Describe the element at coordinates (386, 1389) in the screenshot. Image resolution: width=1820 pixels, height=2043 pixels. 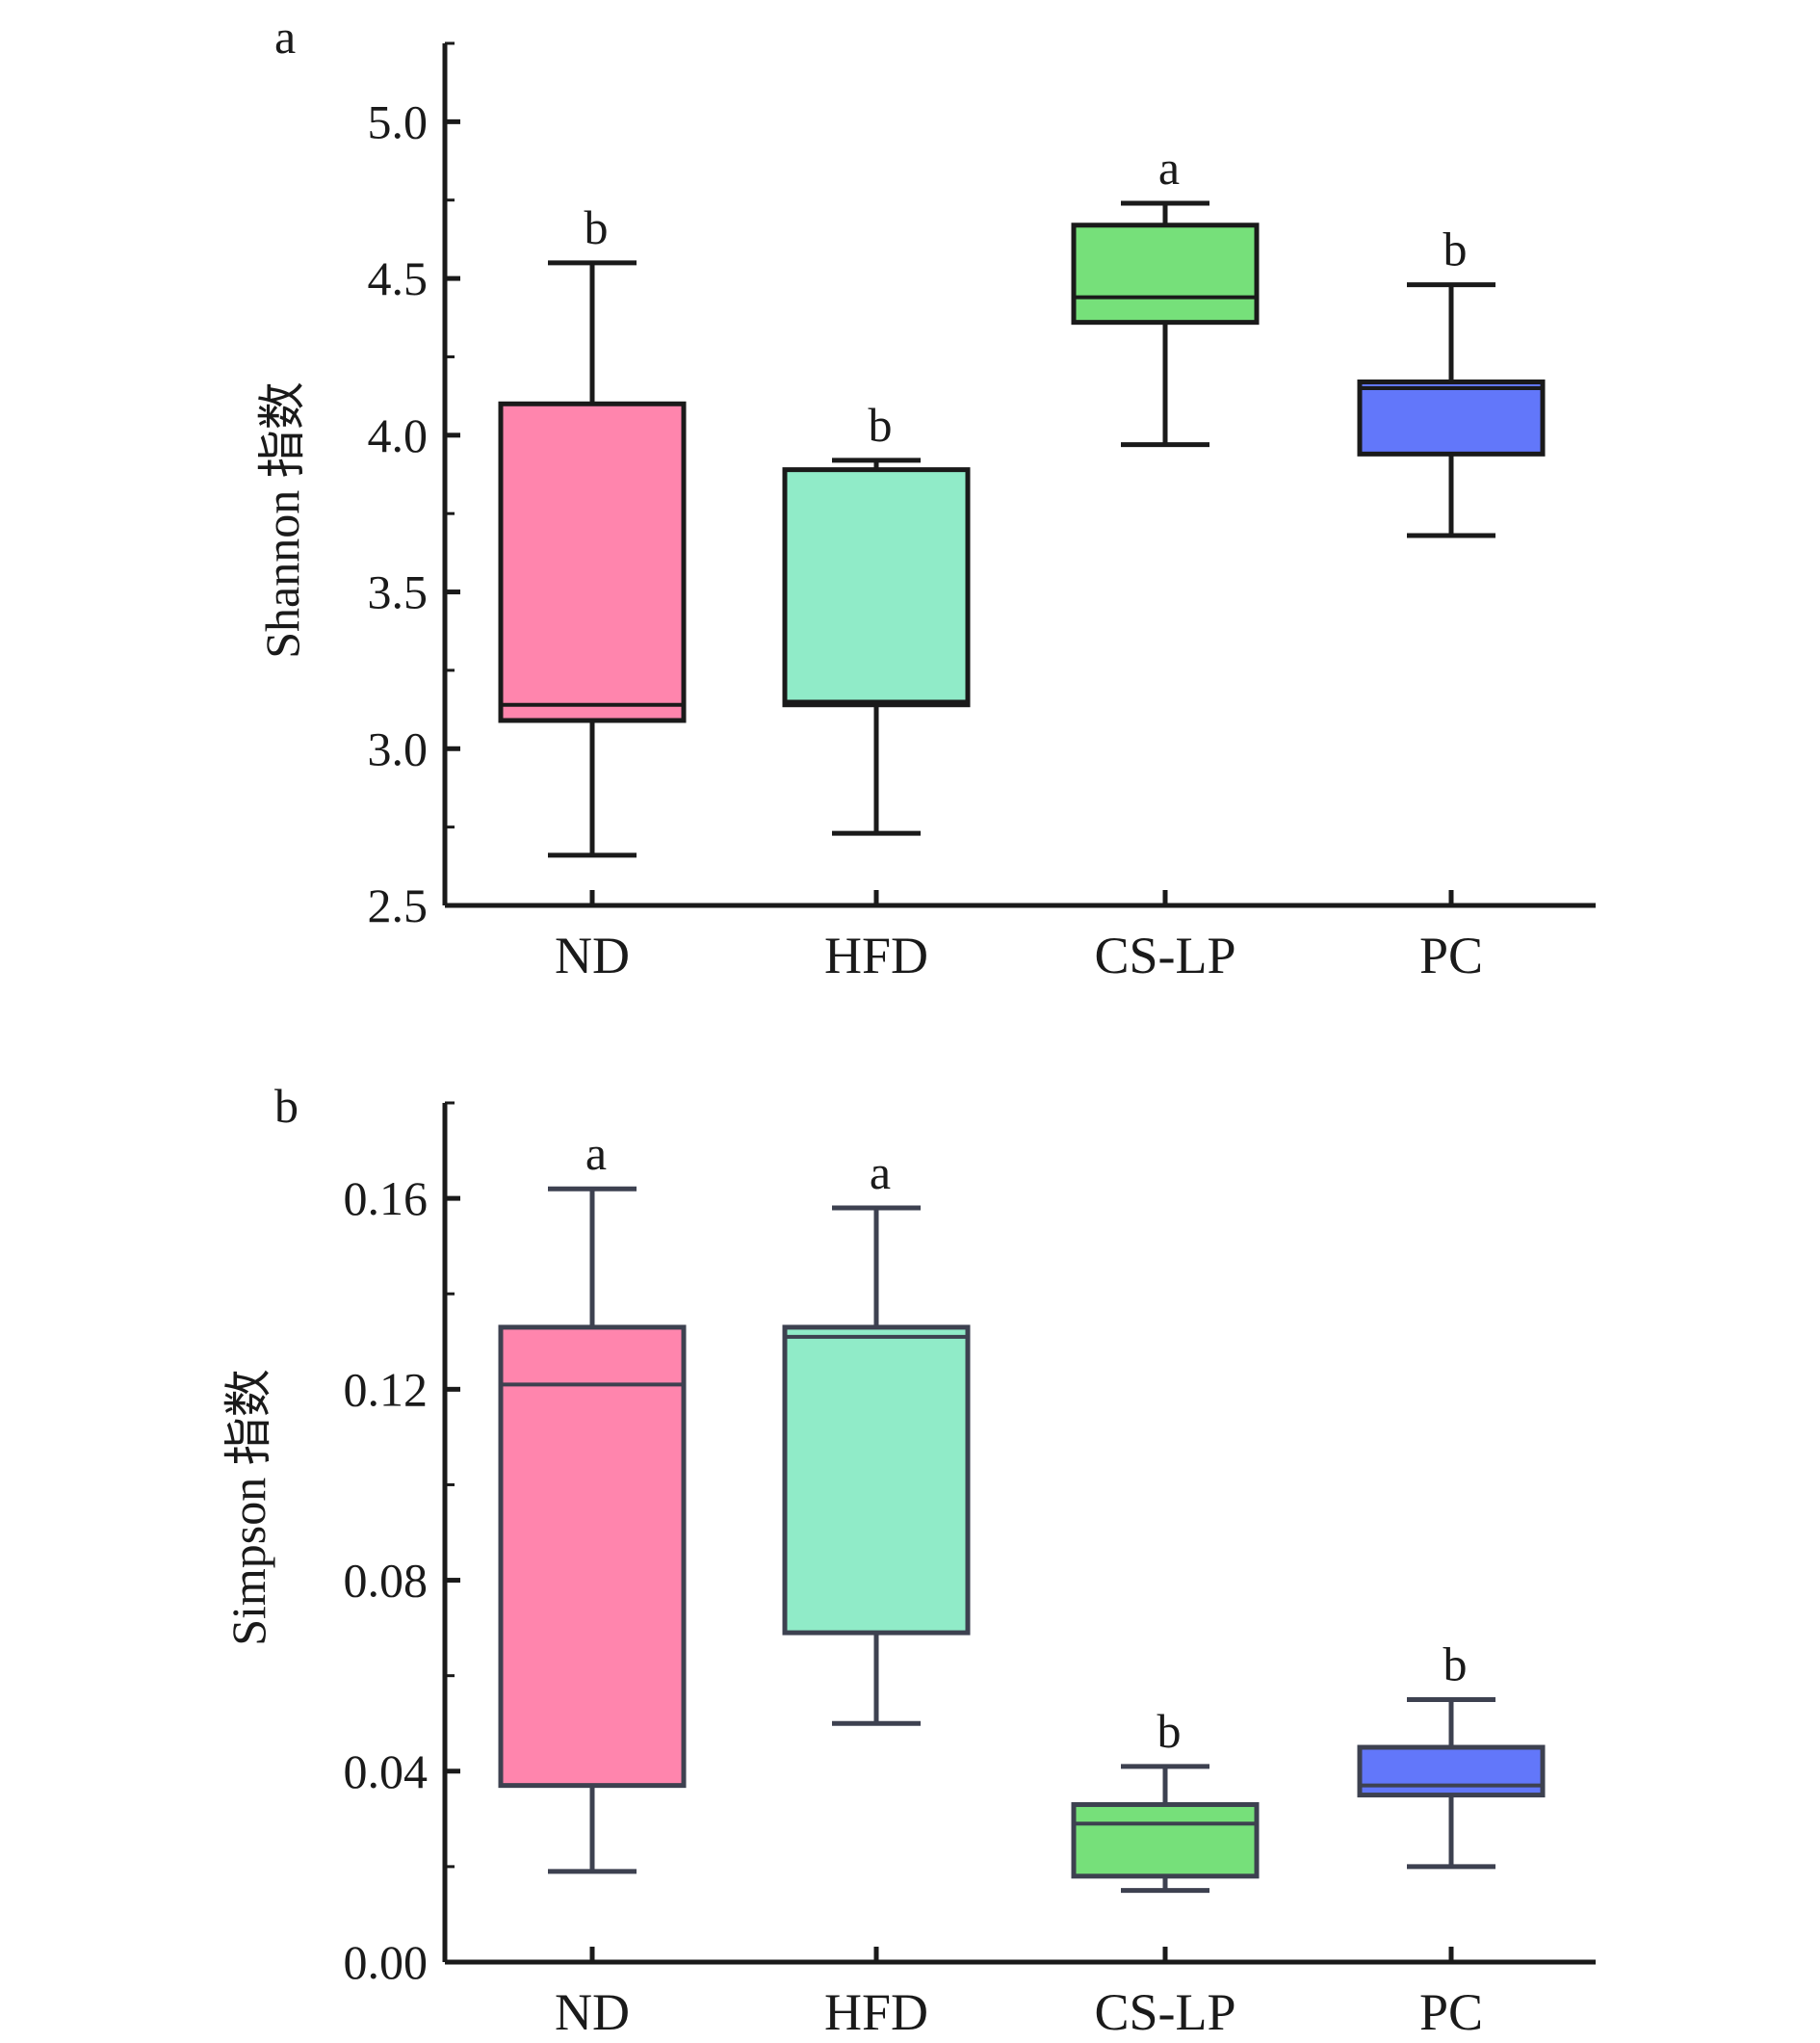
I see `y-tick-label: 0.12` at that location.